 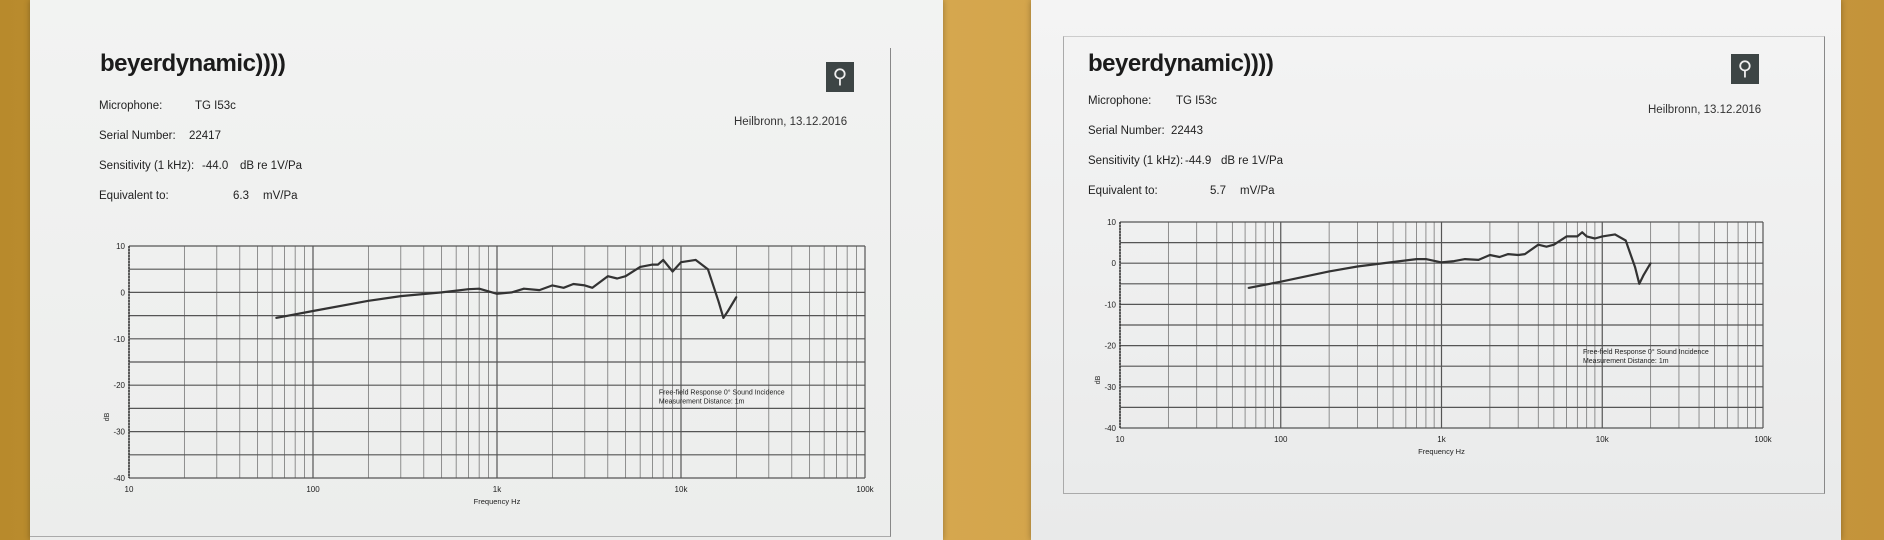 I want to click on microphone-icon: ⚲, so click(x=840, y=77).